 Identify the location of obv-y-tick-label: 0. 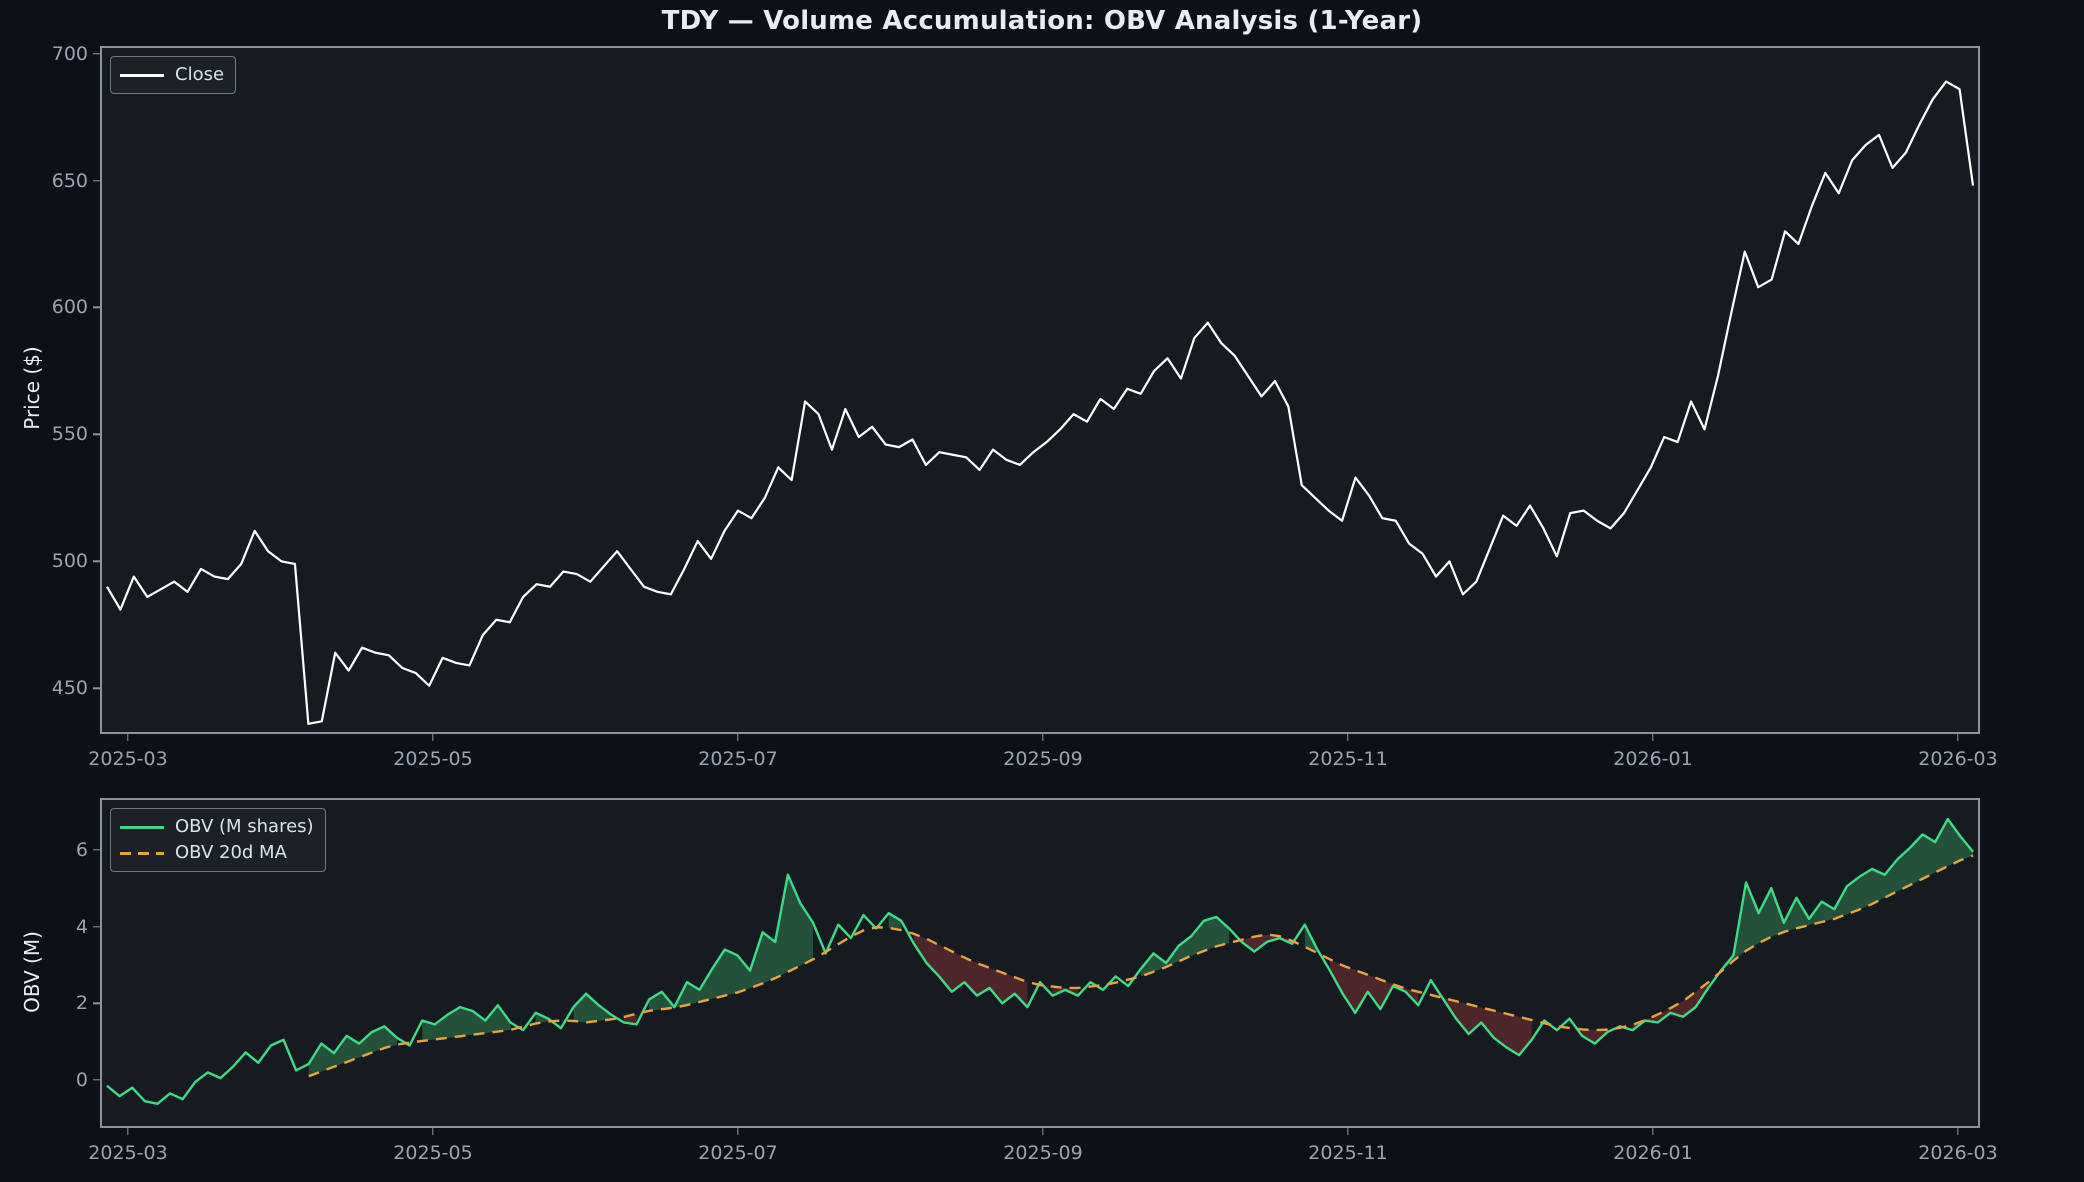
(81, 1080).